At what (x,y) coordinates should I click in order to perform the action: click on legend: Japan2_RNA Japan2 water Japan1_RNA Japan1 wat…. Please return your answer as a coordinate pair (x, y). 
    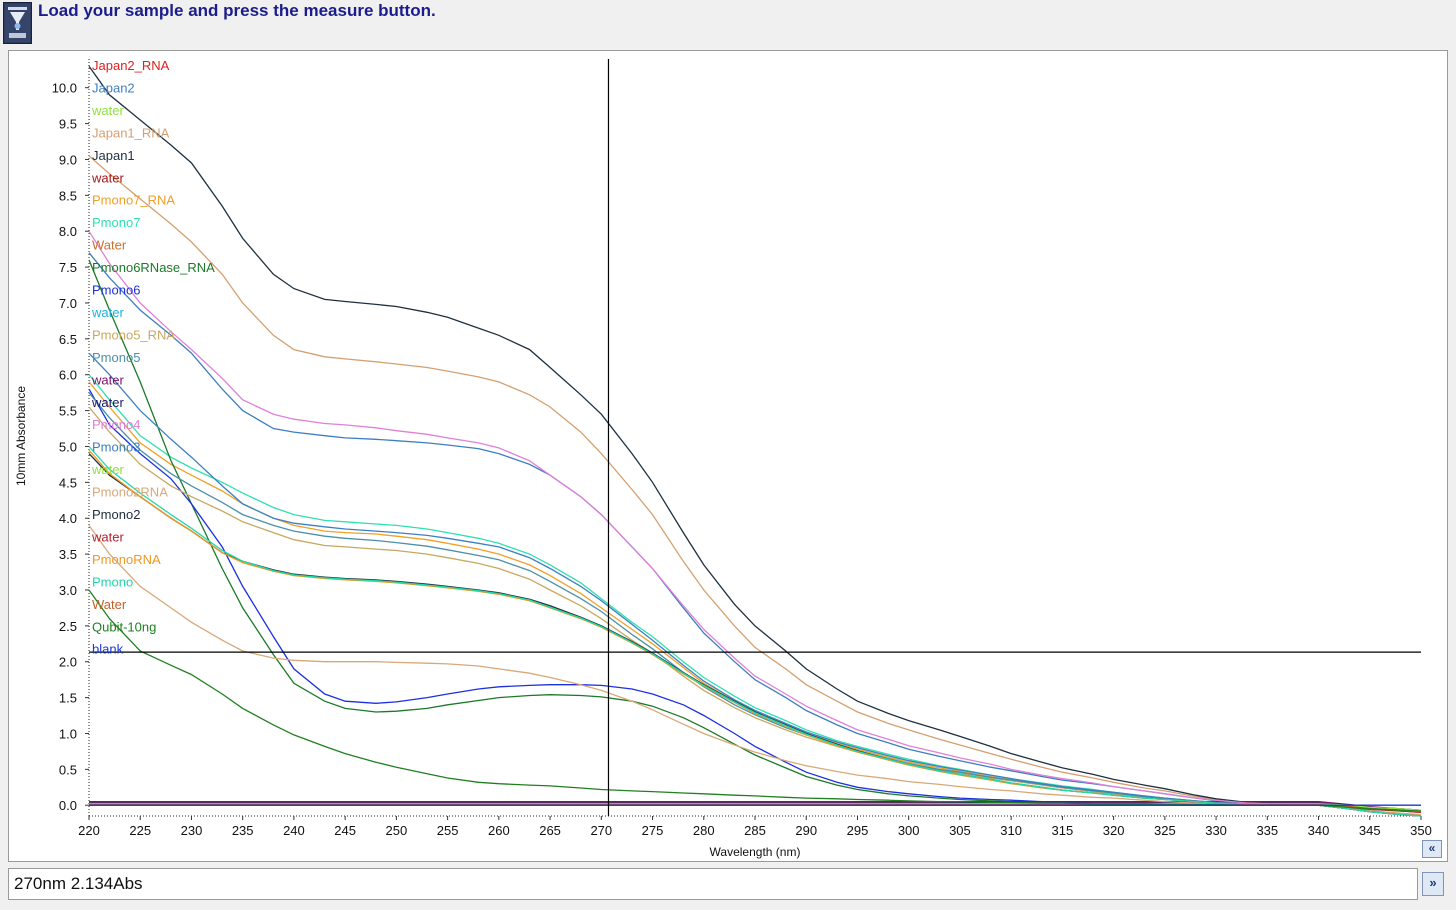
    Looking at the image, I should click on (153, 357).